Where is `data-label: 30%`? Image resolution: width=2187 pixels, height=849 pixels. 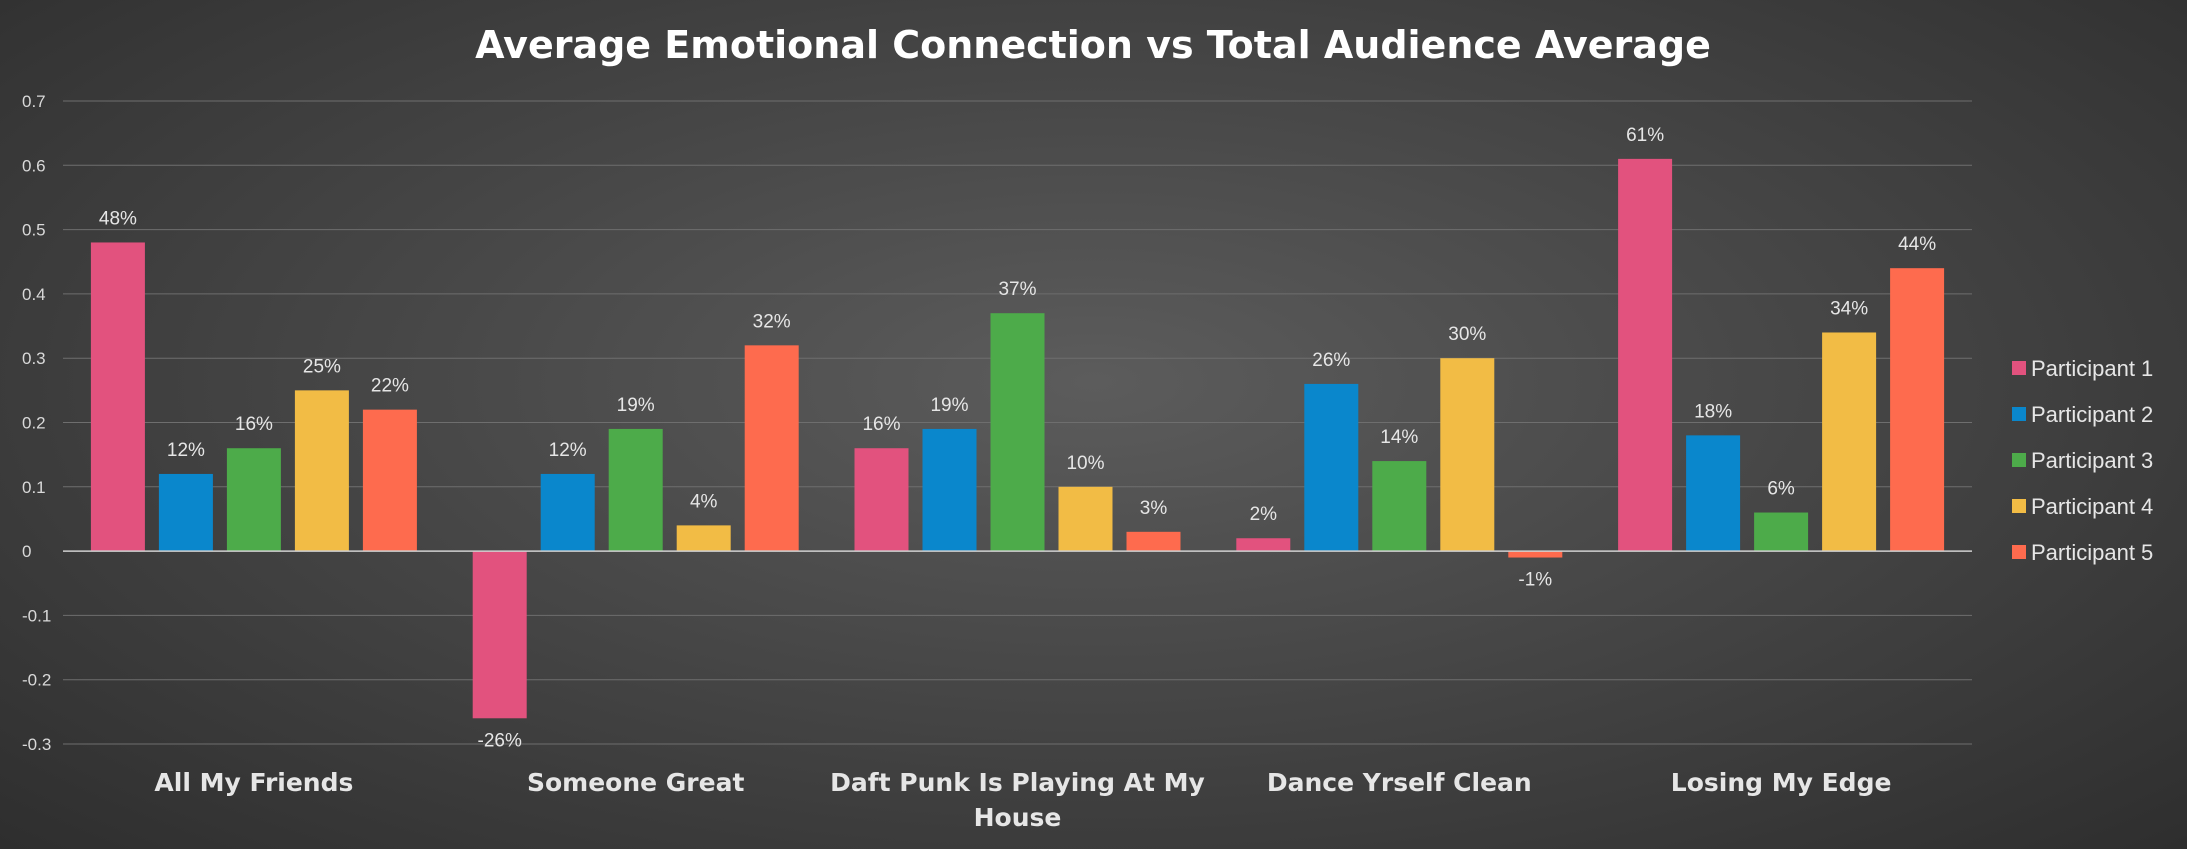 data-label: 30% is located at coordinates (1467, 334).